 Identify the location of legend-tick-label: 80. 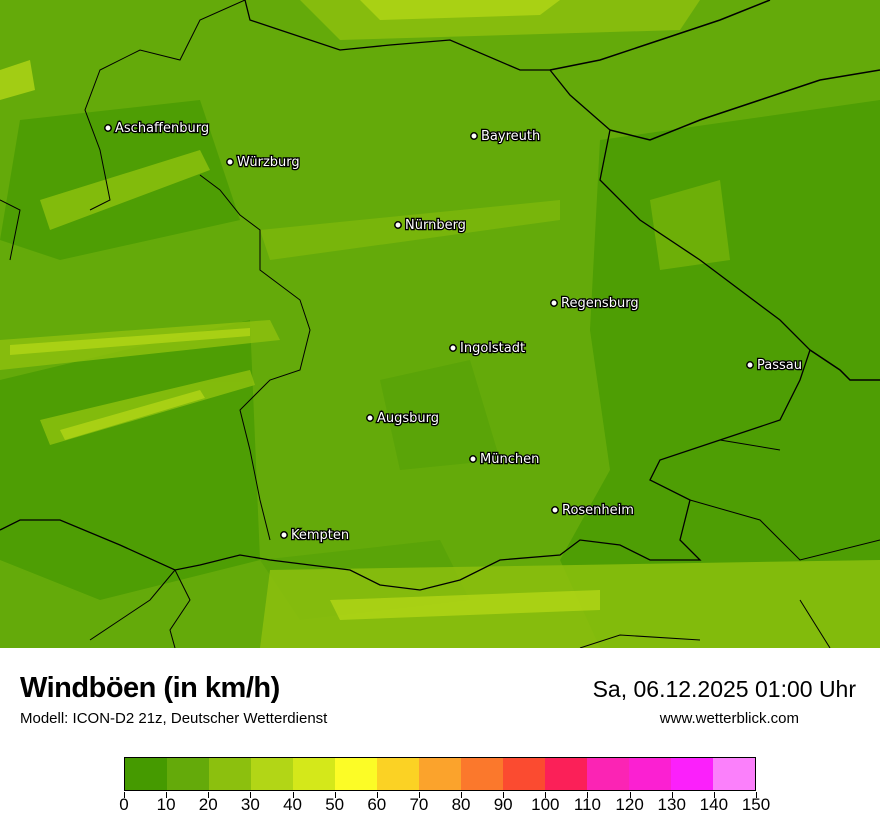
(461, 804).